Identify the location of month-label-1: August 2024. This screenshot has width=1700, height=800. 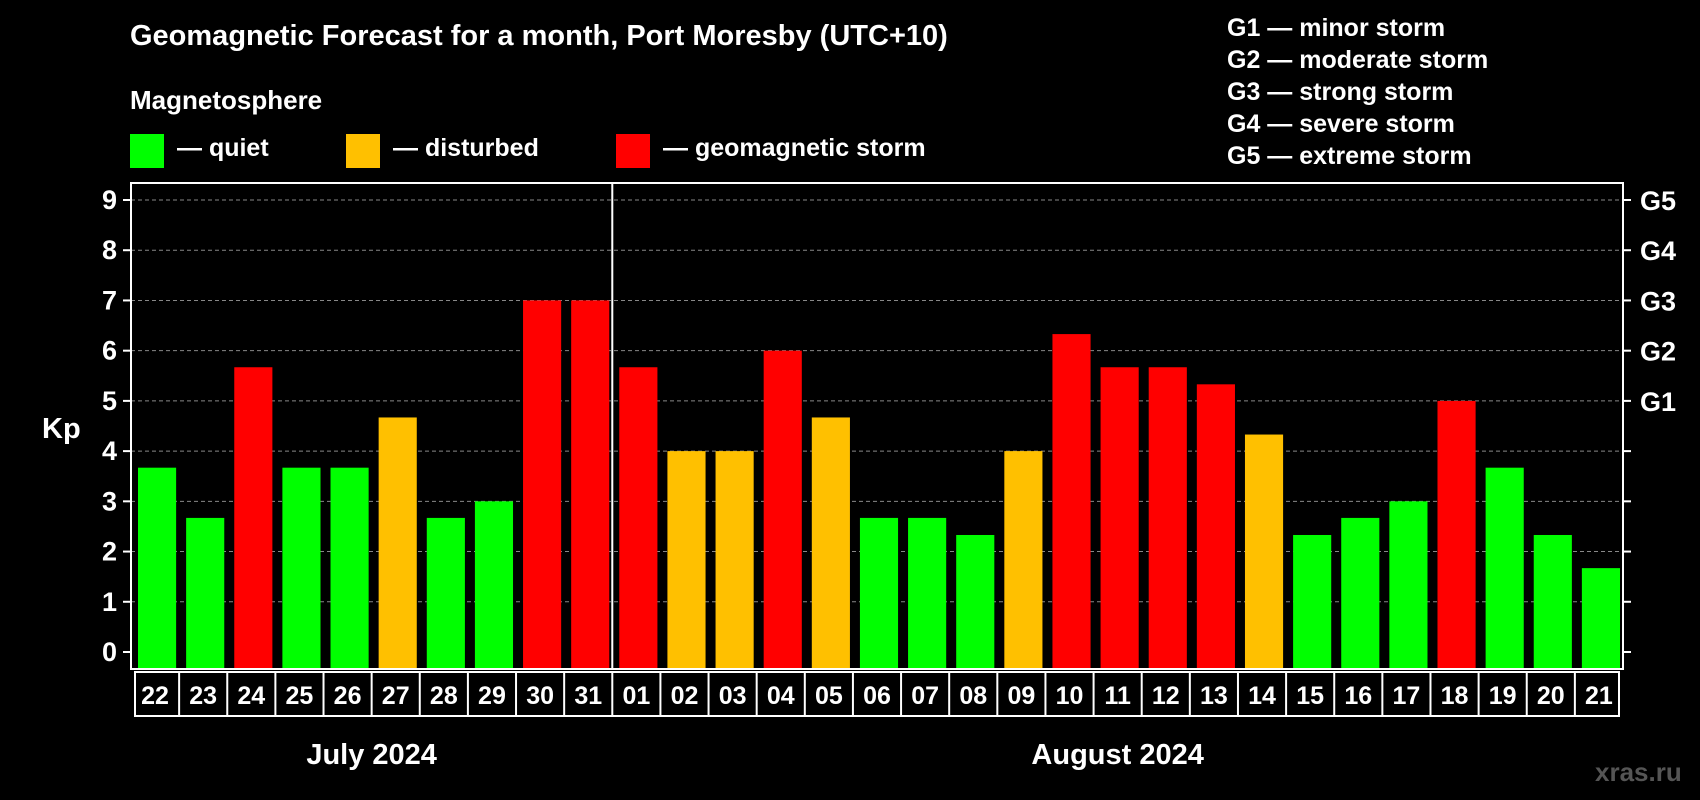
(1117, 755).